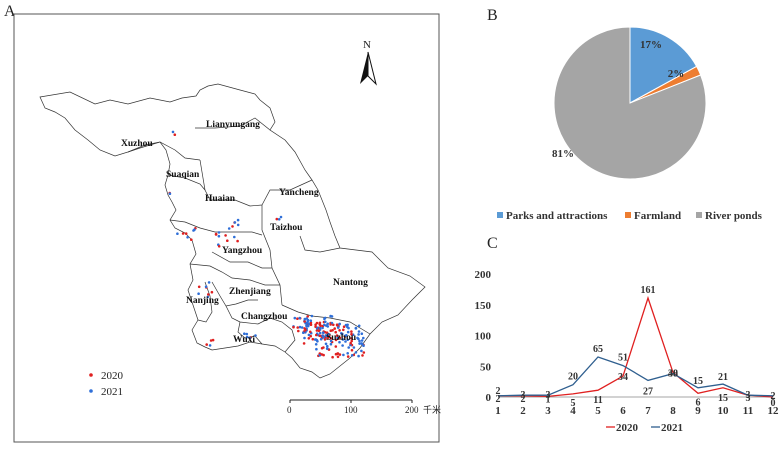  What do you see at coordinates (773, 403) in the screenshot?
I see `data-label-2020: 0` at bounding box center [773, 403].